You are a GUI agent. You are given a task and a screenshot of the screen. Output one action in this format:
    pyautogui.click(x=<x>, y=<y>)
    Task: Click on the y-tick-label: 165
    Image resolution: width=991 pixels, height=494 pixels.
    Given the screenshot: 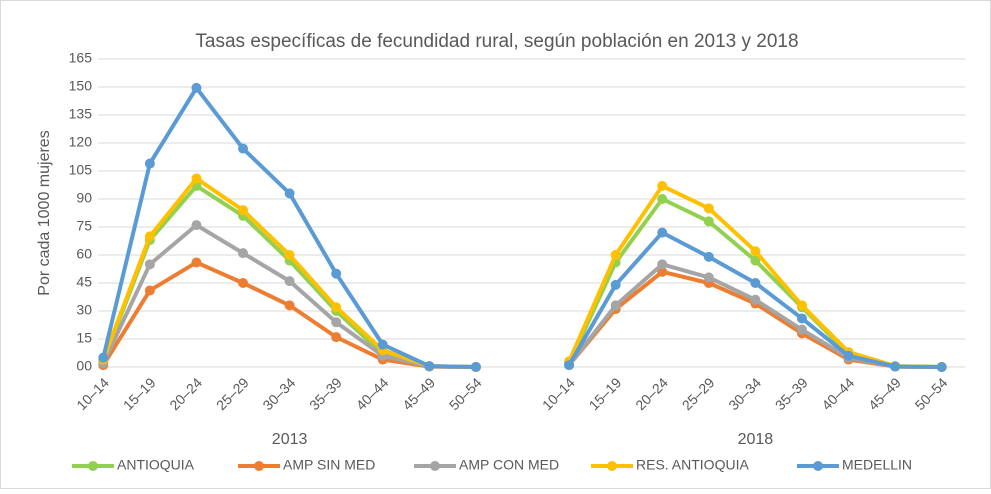 What is the action you would take?
    pyautogui.click(x=81, y=58)
    